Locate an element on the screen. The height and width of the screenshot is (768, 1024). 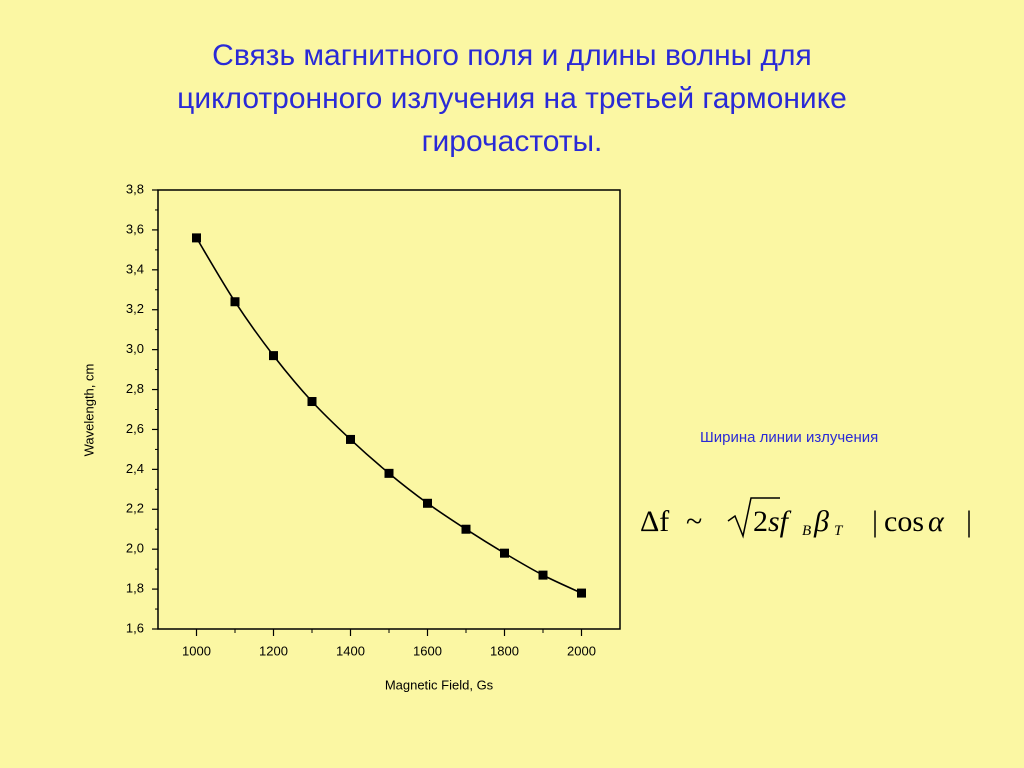
annotation: Ширина линии излучения is located at coordinates (789, 437).